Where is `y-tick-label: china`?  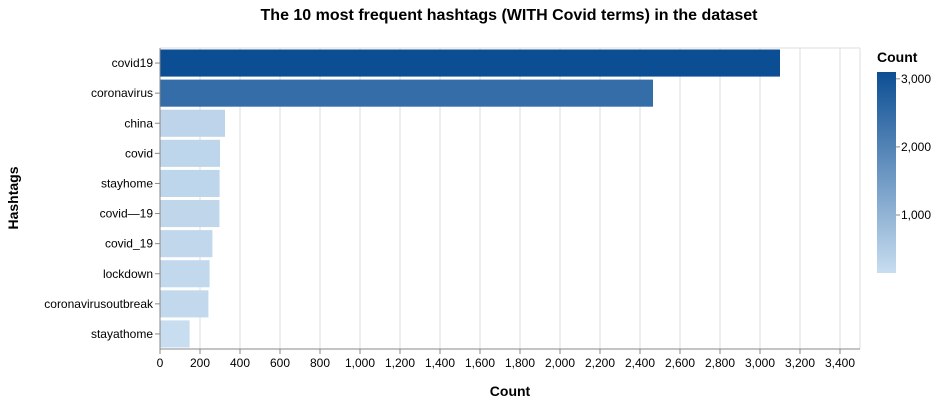 y-tick-label: china is located at coordinates (138, 123).